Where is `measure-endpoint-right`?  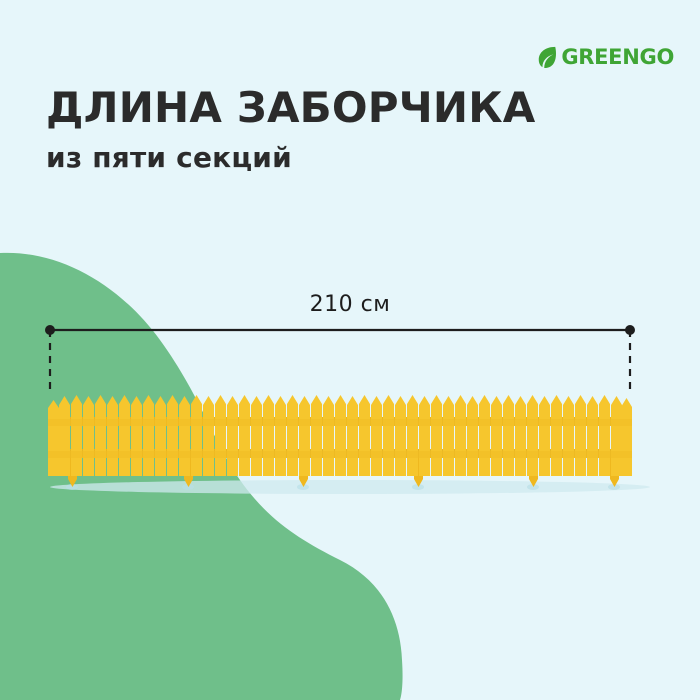
measure-endpoint-right is located at coordinates (630, 330).